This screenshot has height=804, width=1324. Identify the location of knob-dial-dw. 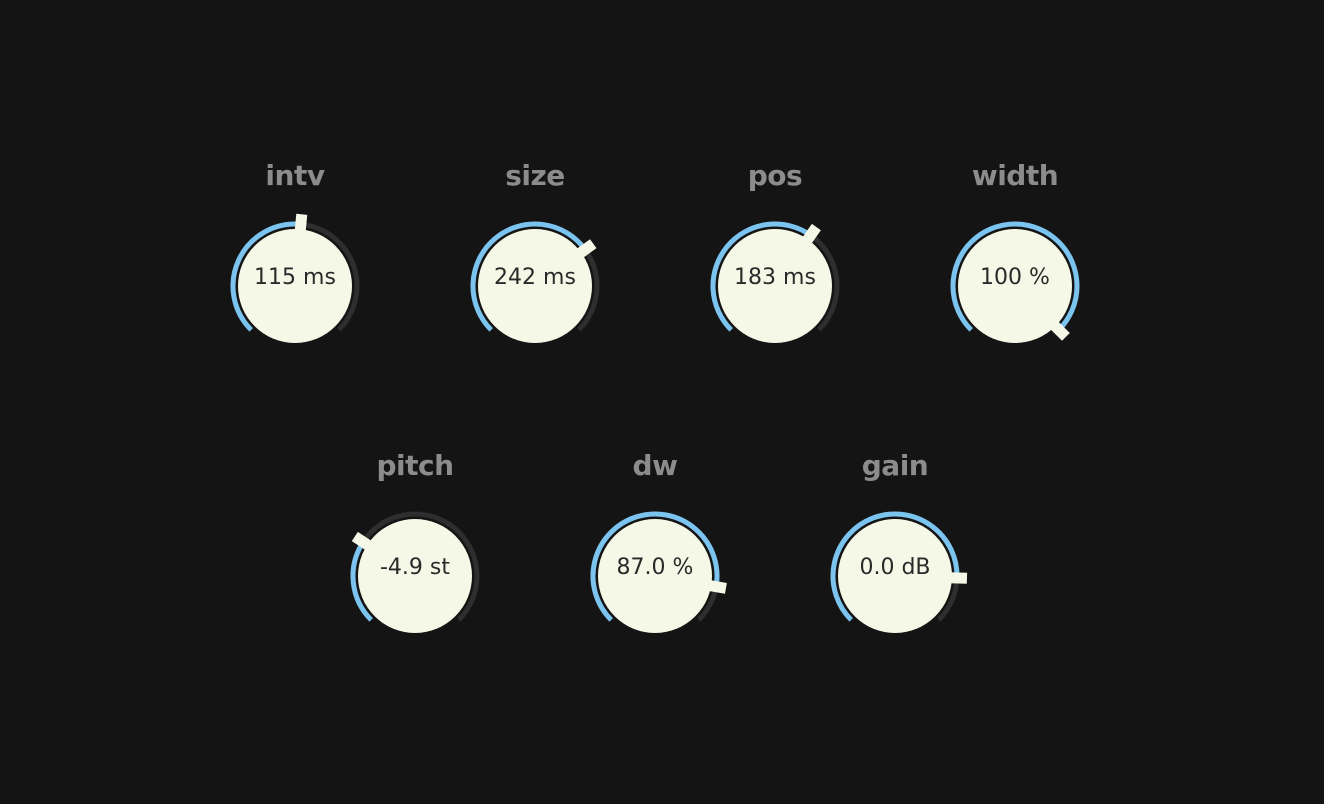
(655, 568).